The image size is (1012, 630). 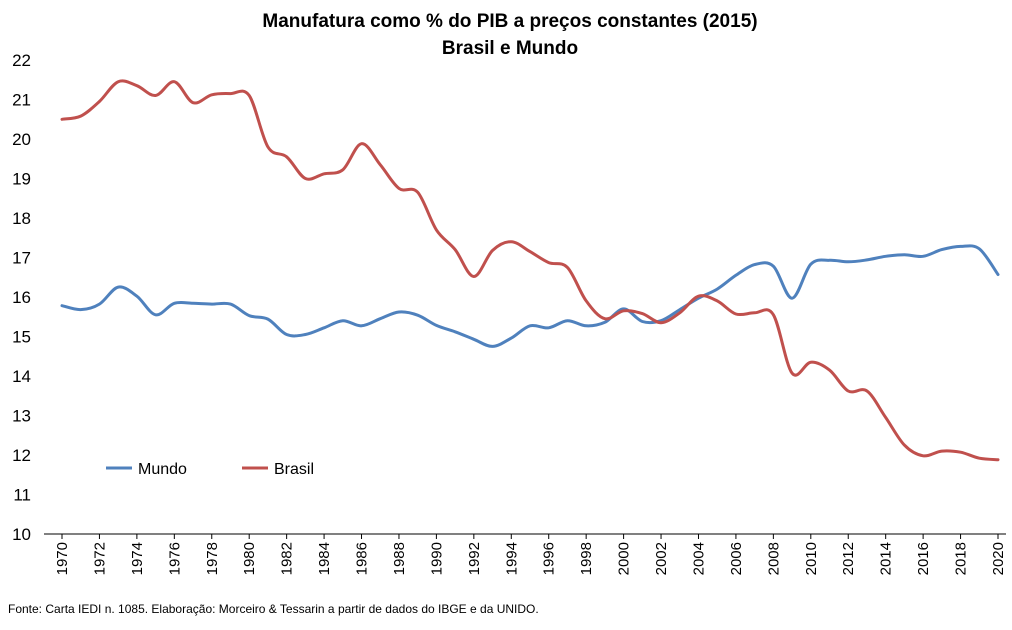 I want to click on x-tick-label: 1974, so click(x=137, y=558).